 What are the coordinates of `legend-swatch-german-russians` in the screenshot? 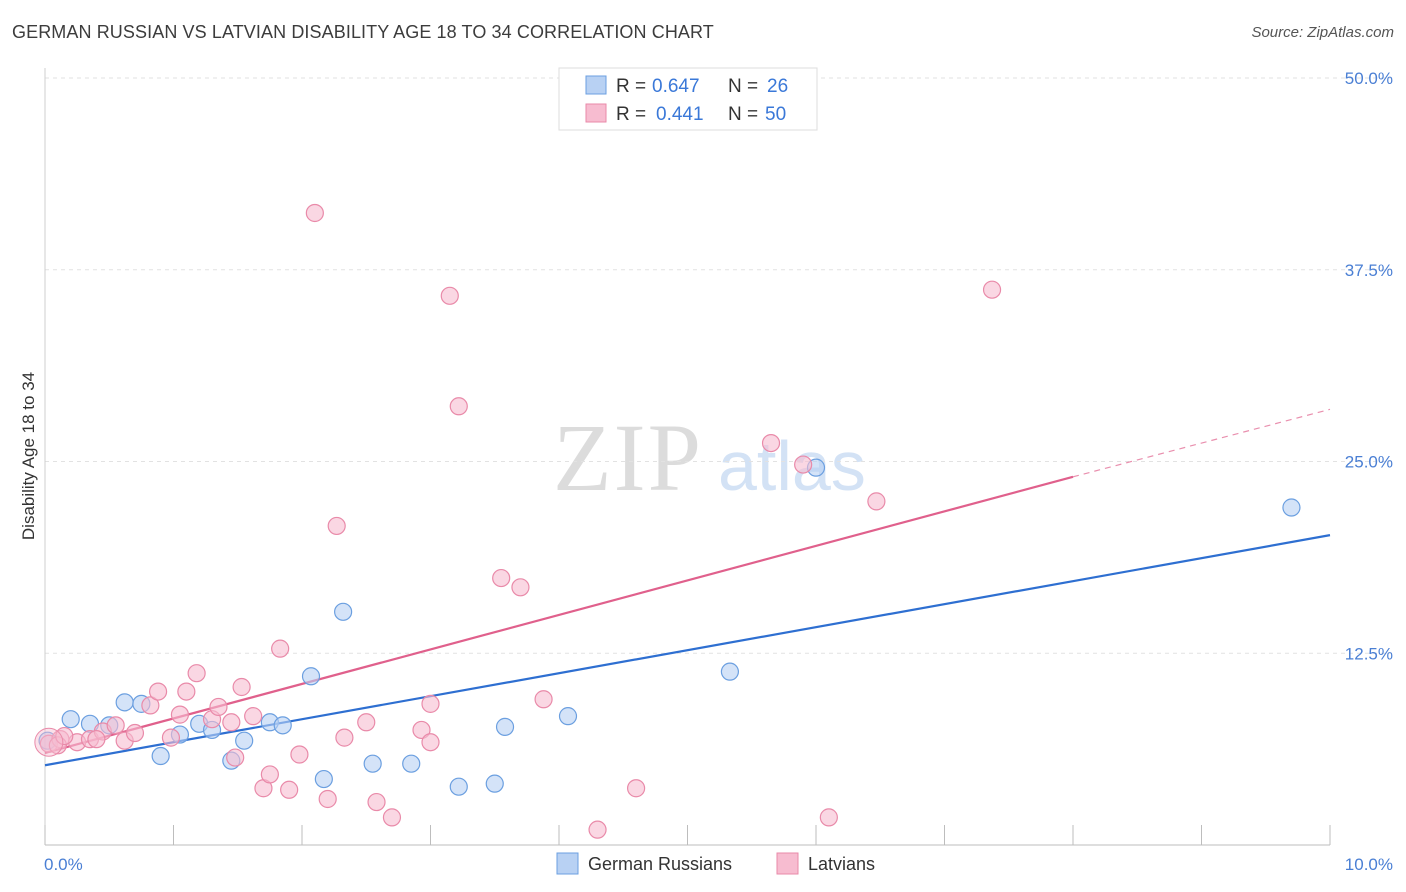 It's located at (596, 85).